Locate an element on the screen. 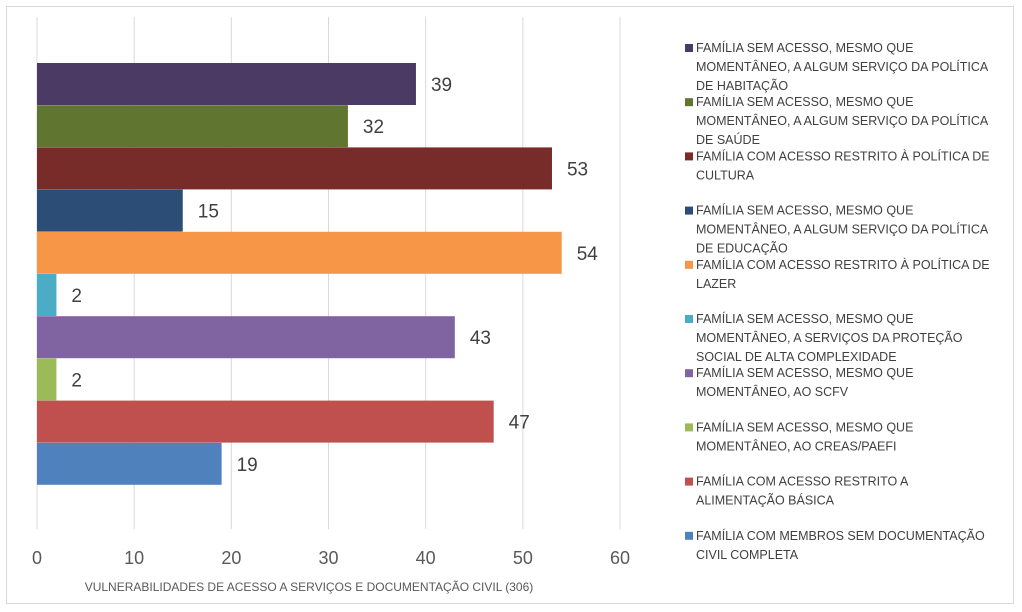 This screenshot has height=612, width=1022. data-label: 39 is located at coordinates (441, 85).